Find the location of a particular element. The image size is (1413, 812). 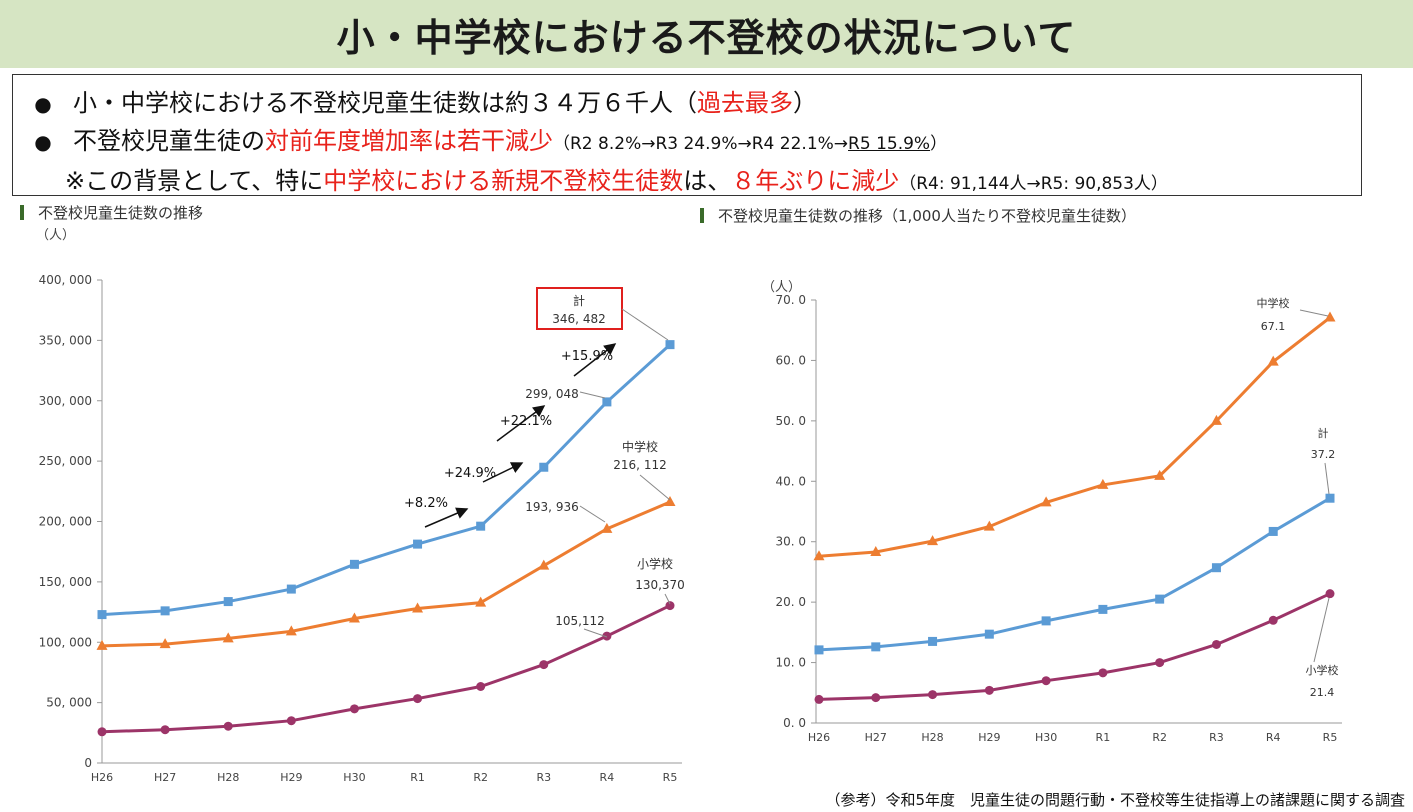

y-tick-label: 10. 0 is located at coordinates (790, 663).